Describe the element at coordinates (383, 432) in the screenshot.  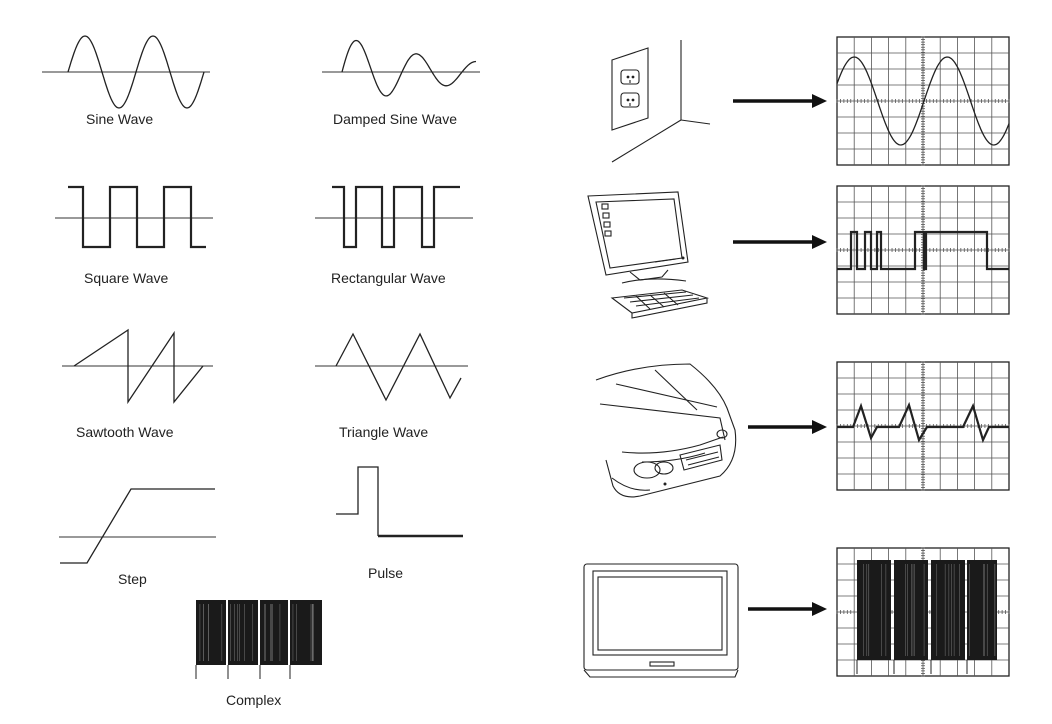
I see `triangle-wave-label: Triangle Wave` at that location.